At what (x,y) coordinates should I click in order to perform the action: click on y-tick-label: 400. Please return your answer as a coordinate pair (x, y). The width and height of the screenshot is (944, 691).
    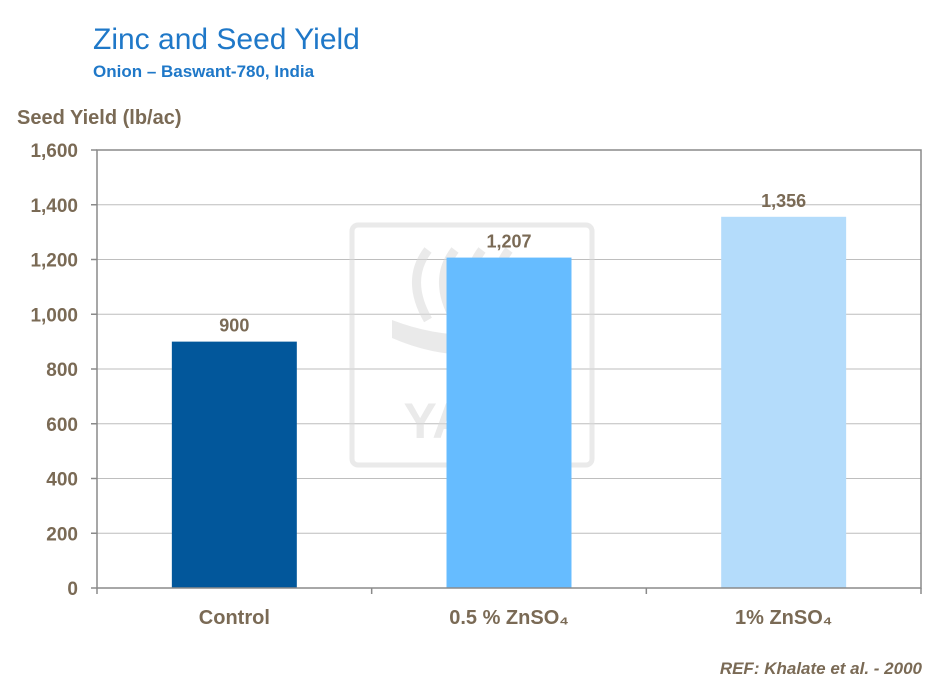
    Looking at the image, I should click on (62, 480).